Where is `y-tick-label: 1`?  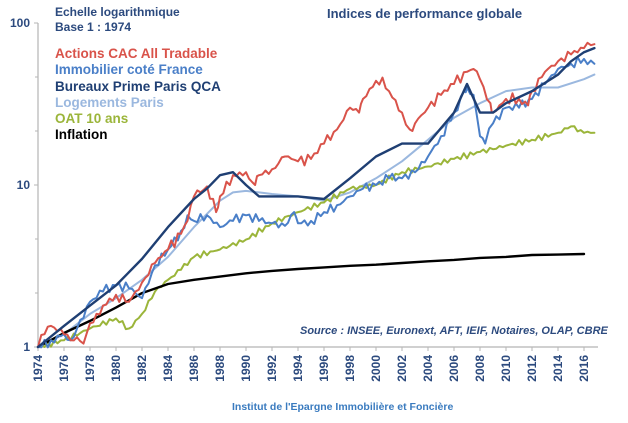
y-tick-label: 1 is located at coordinates (26, 347).